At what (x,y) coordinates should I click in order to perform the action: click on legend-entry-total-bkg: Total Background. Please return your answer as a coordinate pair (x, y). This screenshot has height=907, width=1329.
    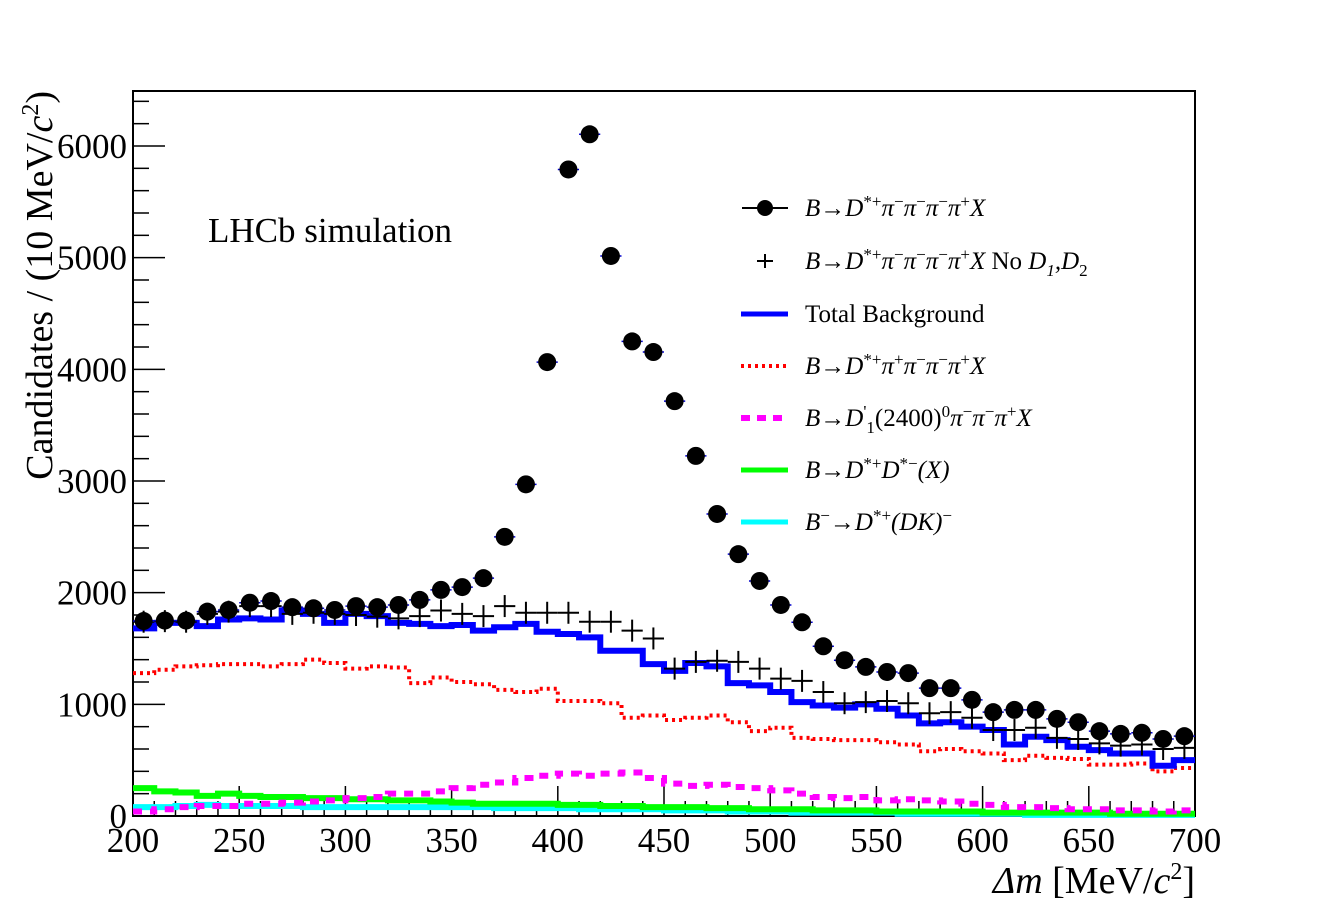
    Looking at the image, I should click on (863, 314).